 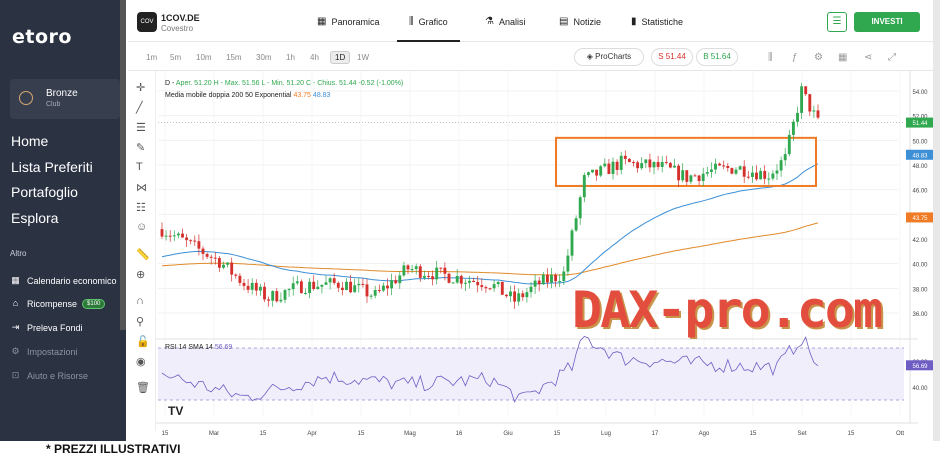 What do you see at coordinates (139, 108) in the screenshot?
I see `trendline-icon: ╱` at bounding box center [139, 108].